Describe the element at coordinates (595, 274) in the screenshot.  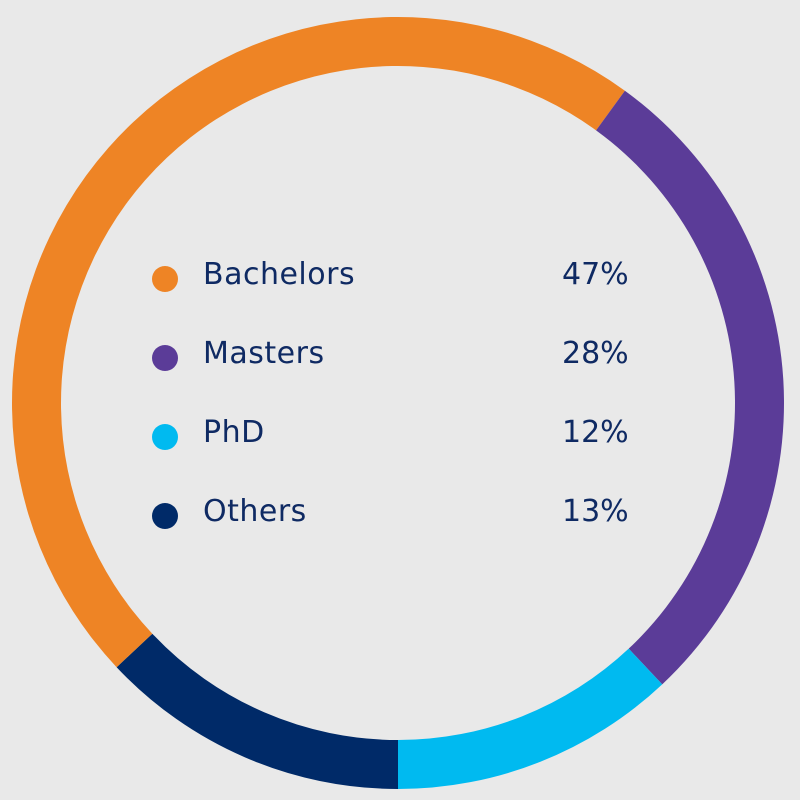
I see `legend-value-bachelors: 47%` at that location.